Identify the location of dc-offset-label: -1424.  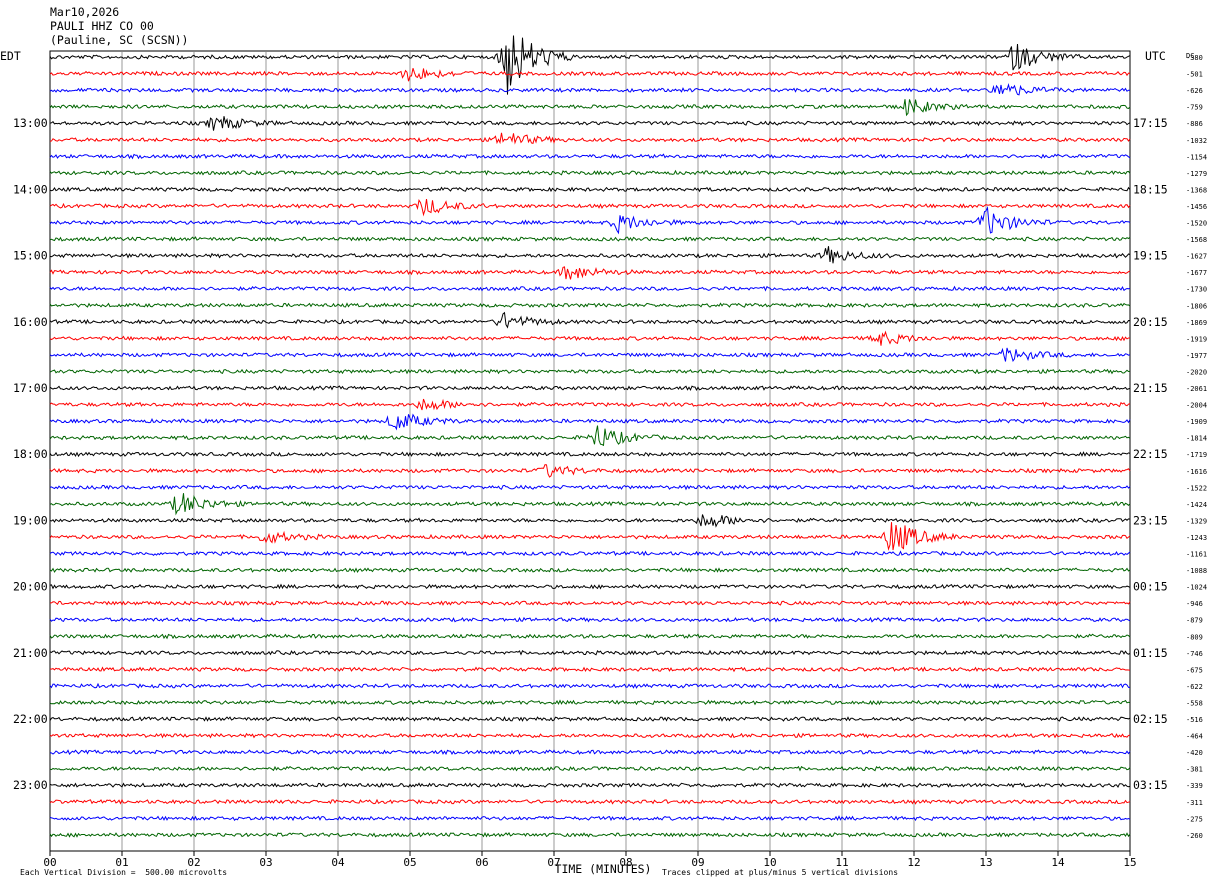
(1196, 505).